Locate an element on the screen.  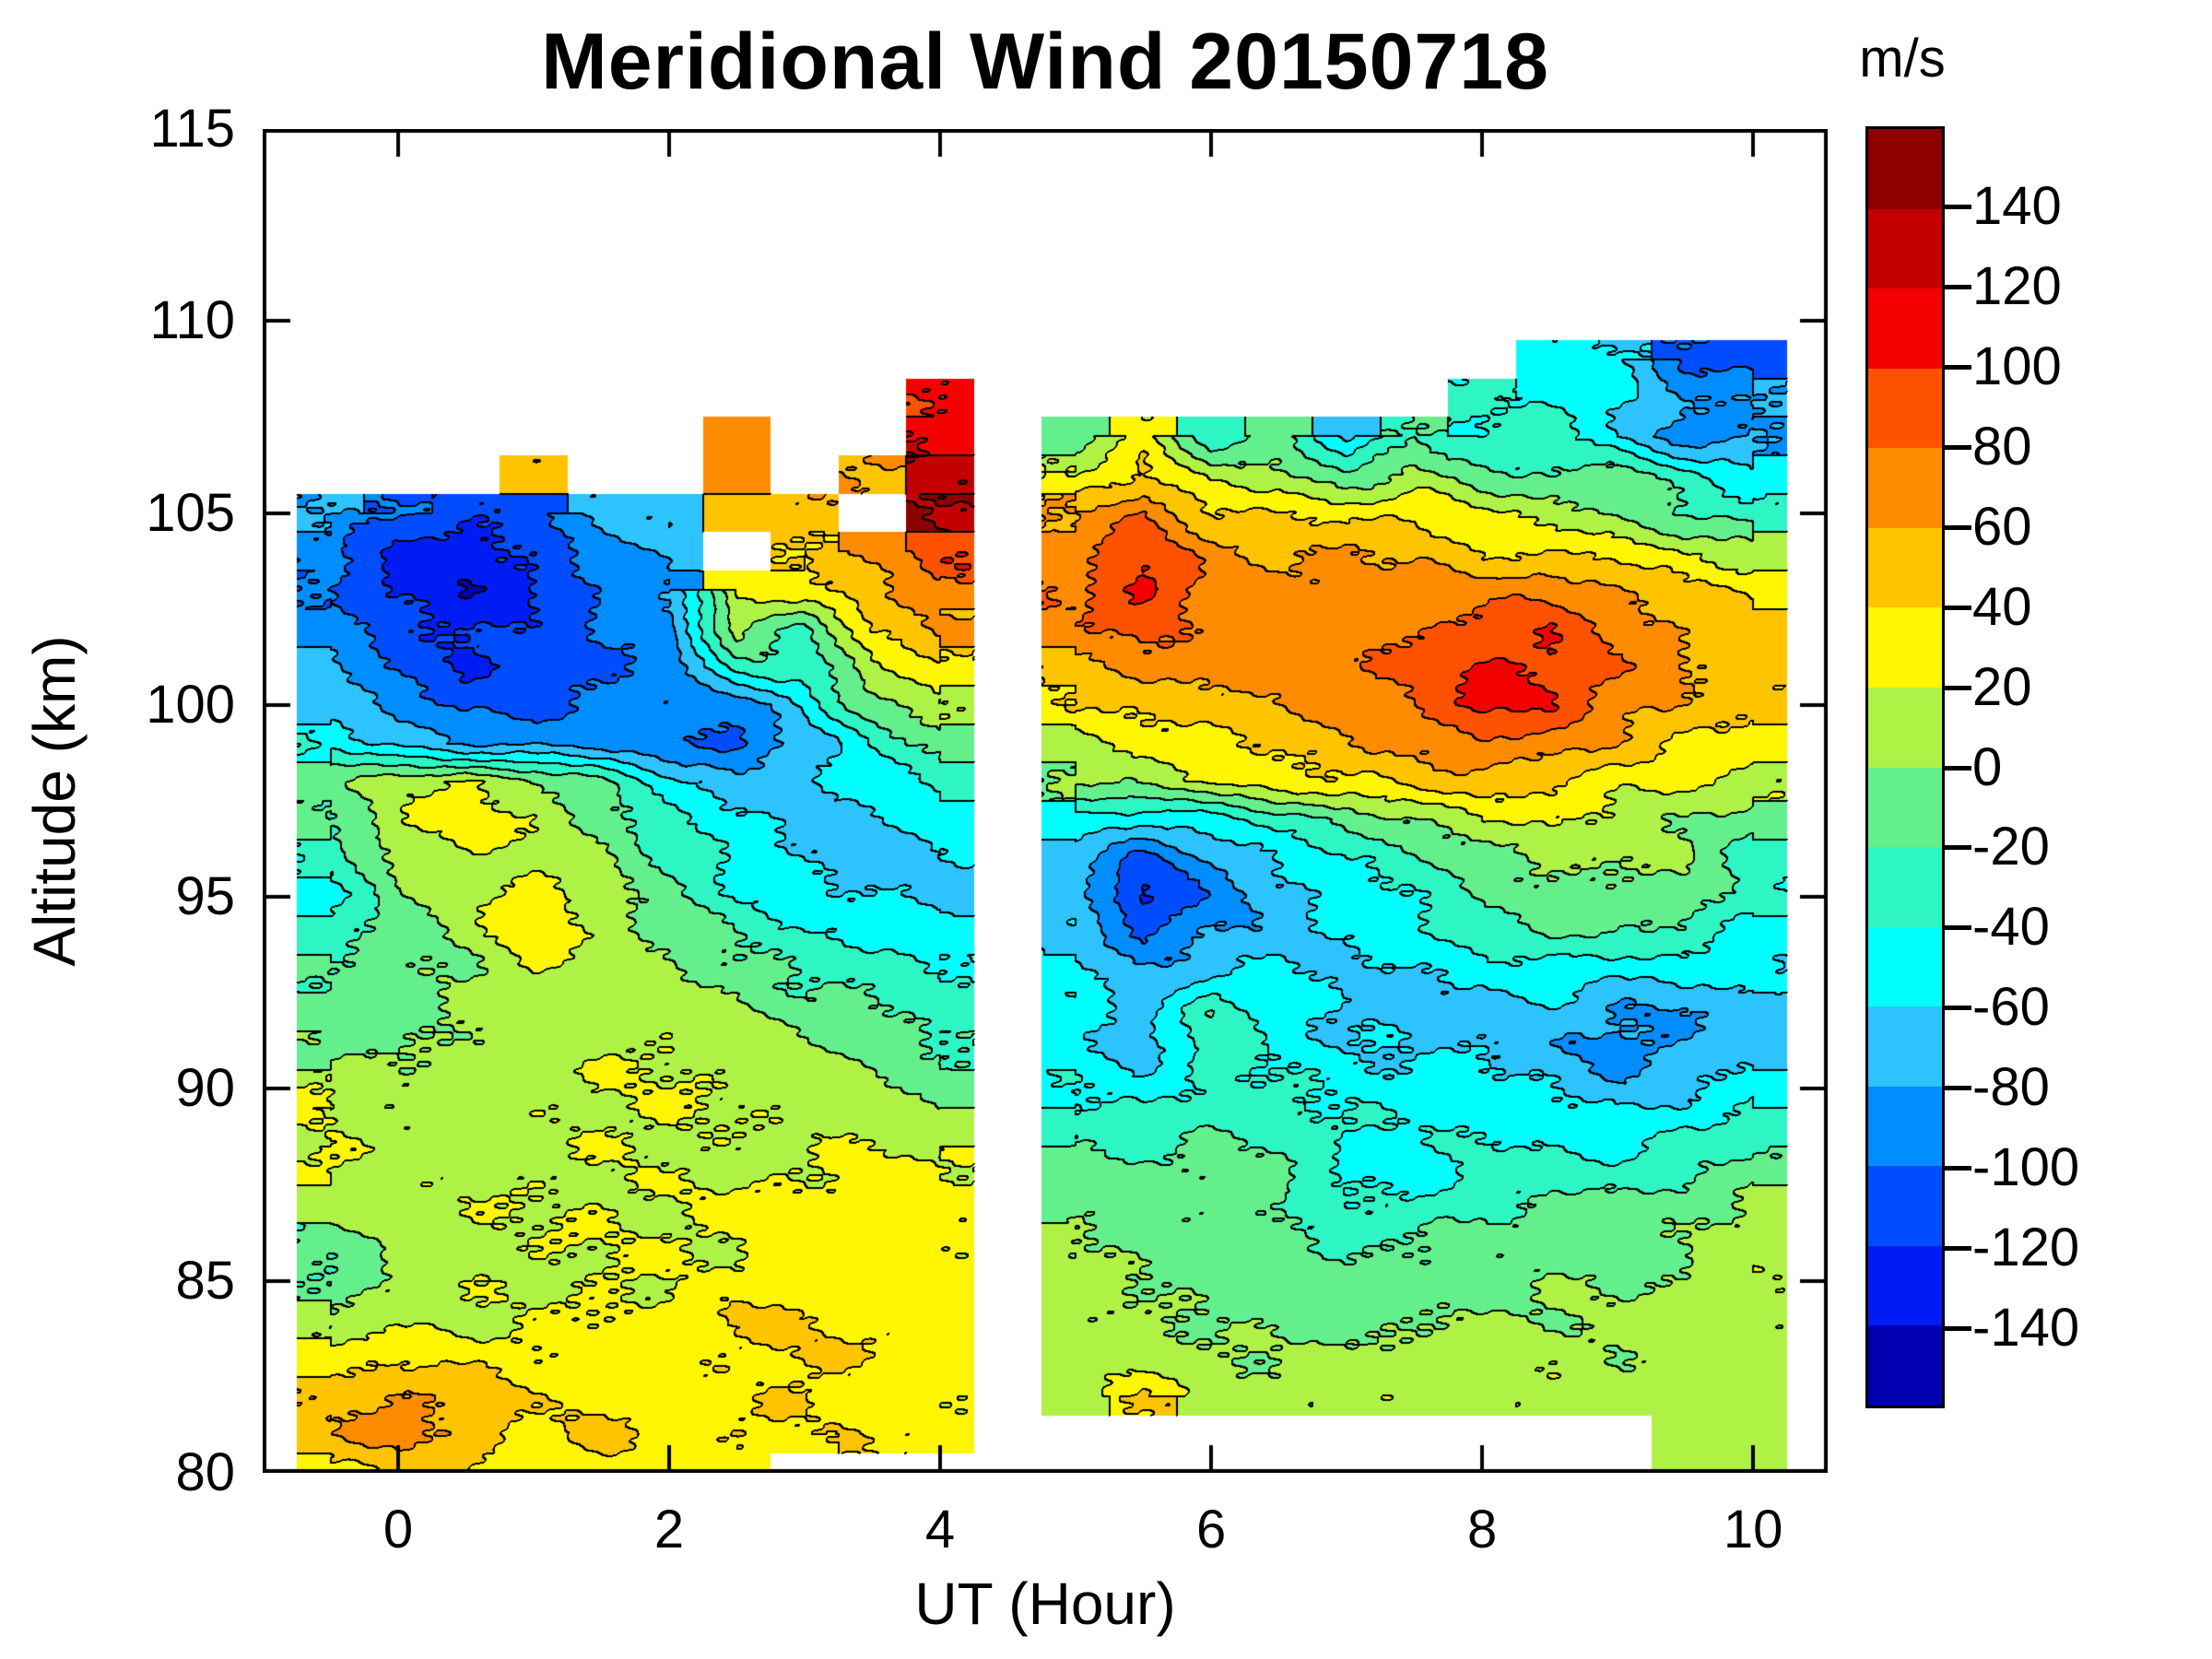
y-tick-label: 100 is located at coordinates (190, 704).